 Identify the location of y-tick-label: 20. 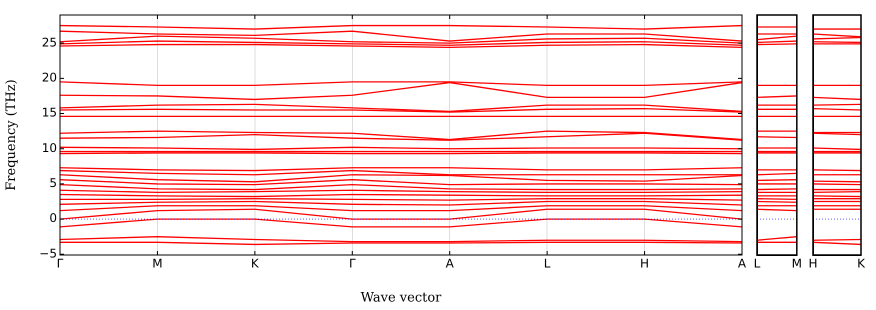
(49, 77).